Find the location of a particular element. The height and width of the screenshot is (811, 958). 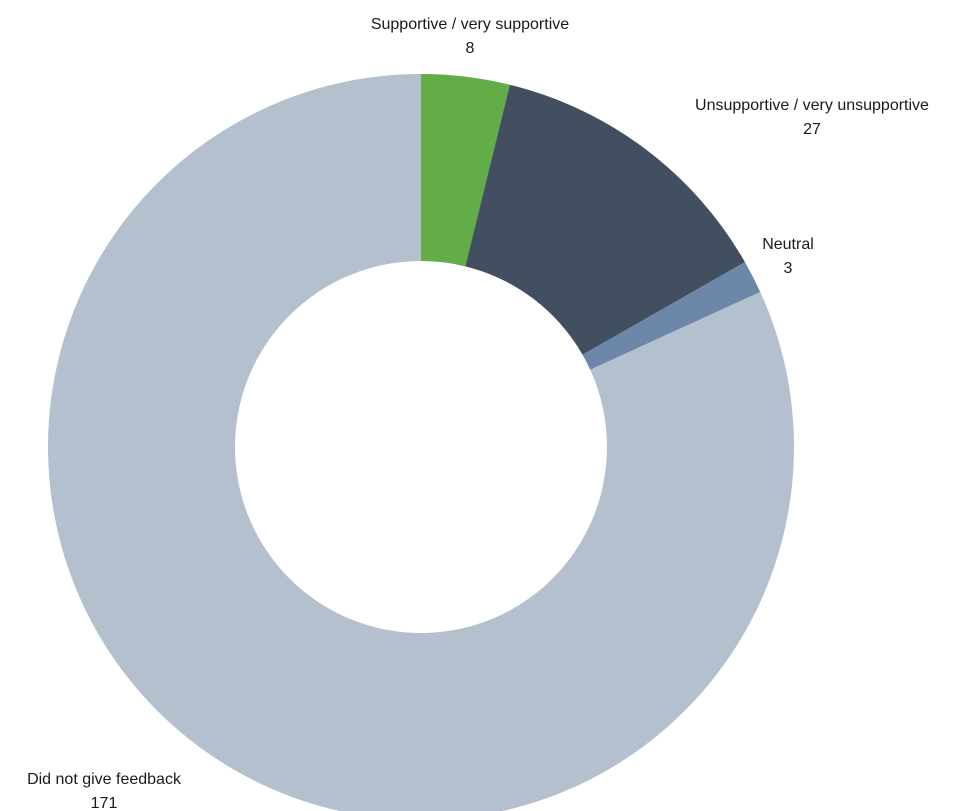

slice-label: Neutral is located at coordinates (788, 244).